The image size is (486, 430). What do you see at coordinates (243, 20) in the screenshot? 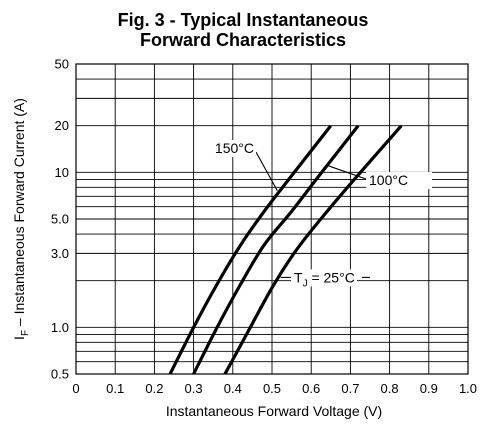
I see `chart-title-line-1: Fig. 3 - Typical Instantaneous` at bounding box center [243, 20].